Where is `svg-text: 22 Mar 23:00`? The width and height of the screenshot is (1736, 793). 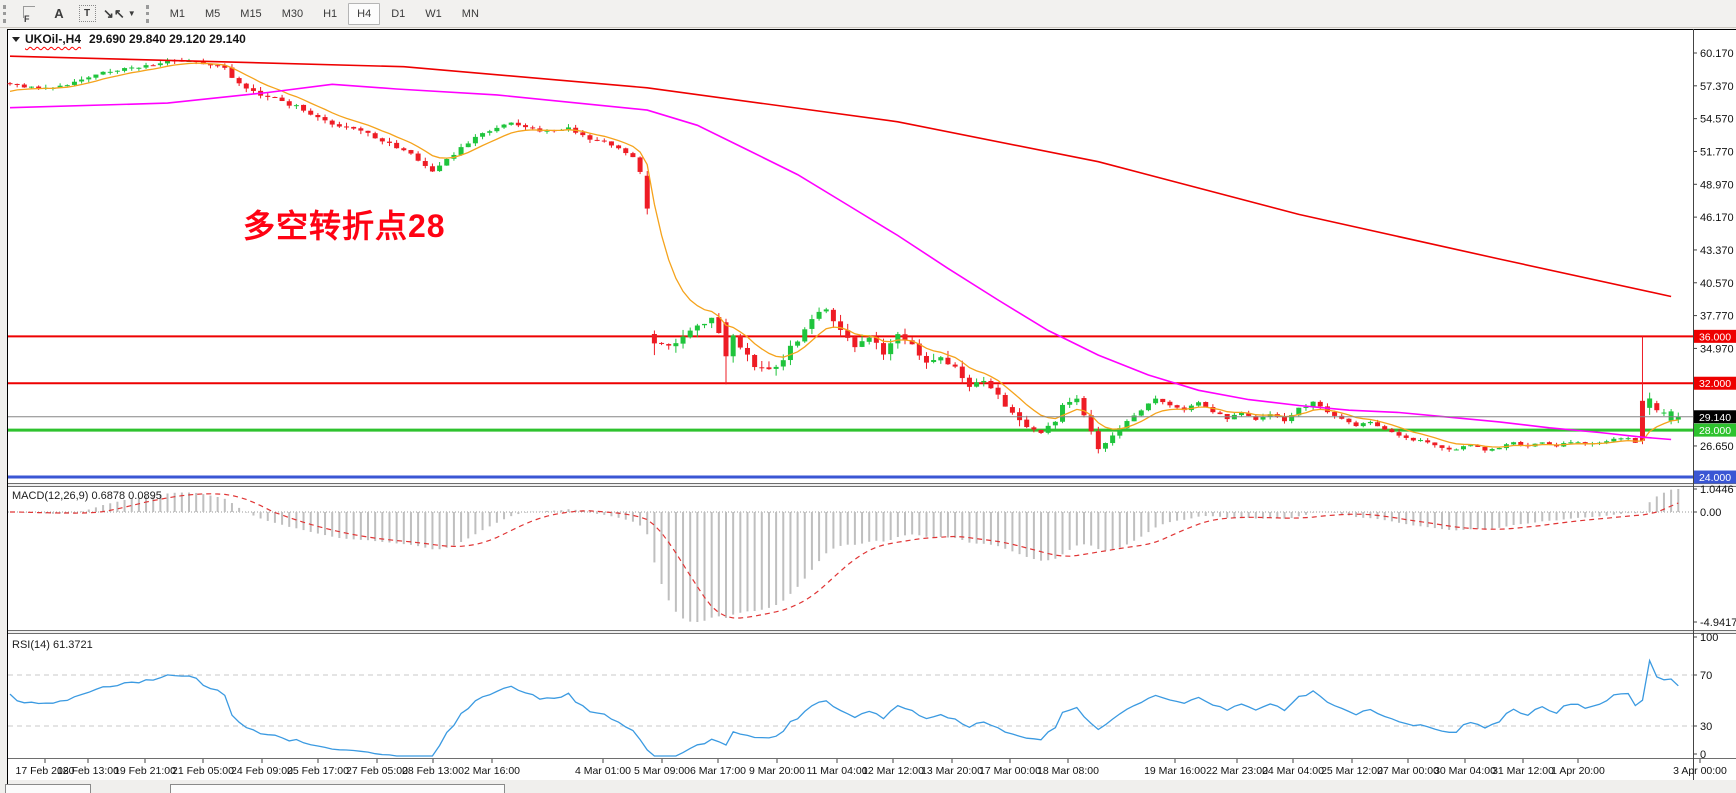 svg-text: 22 Mar 23:00 is located at coordinates (1237, 771).